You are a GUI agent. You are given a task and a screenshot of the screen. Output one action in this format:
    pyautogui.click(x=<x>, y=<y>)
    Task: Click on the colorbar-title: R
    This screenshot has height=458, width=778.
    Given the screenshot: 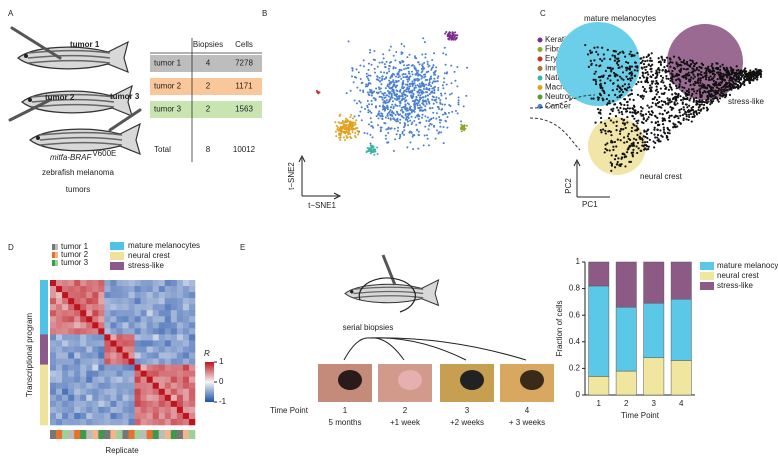 What is the action you would take?
    pyautogui.click(x=207, y=353)
    